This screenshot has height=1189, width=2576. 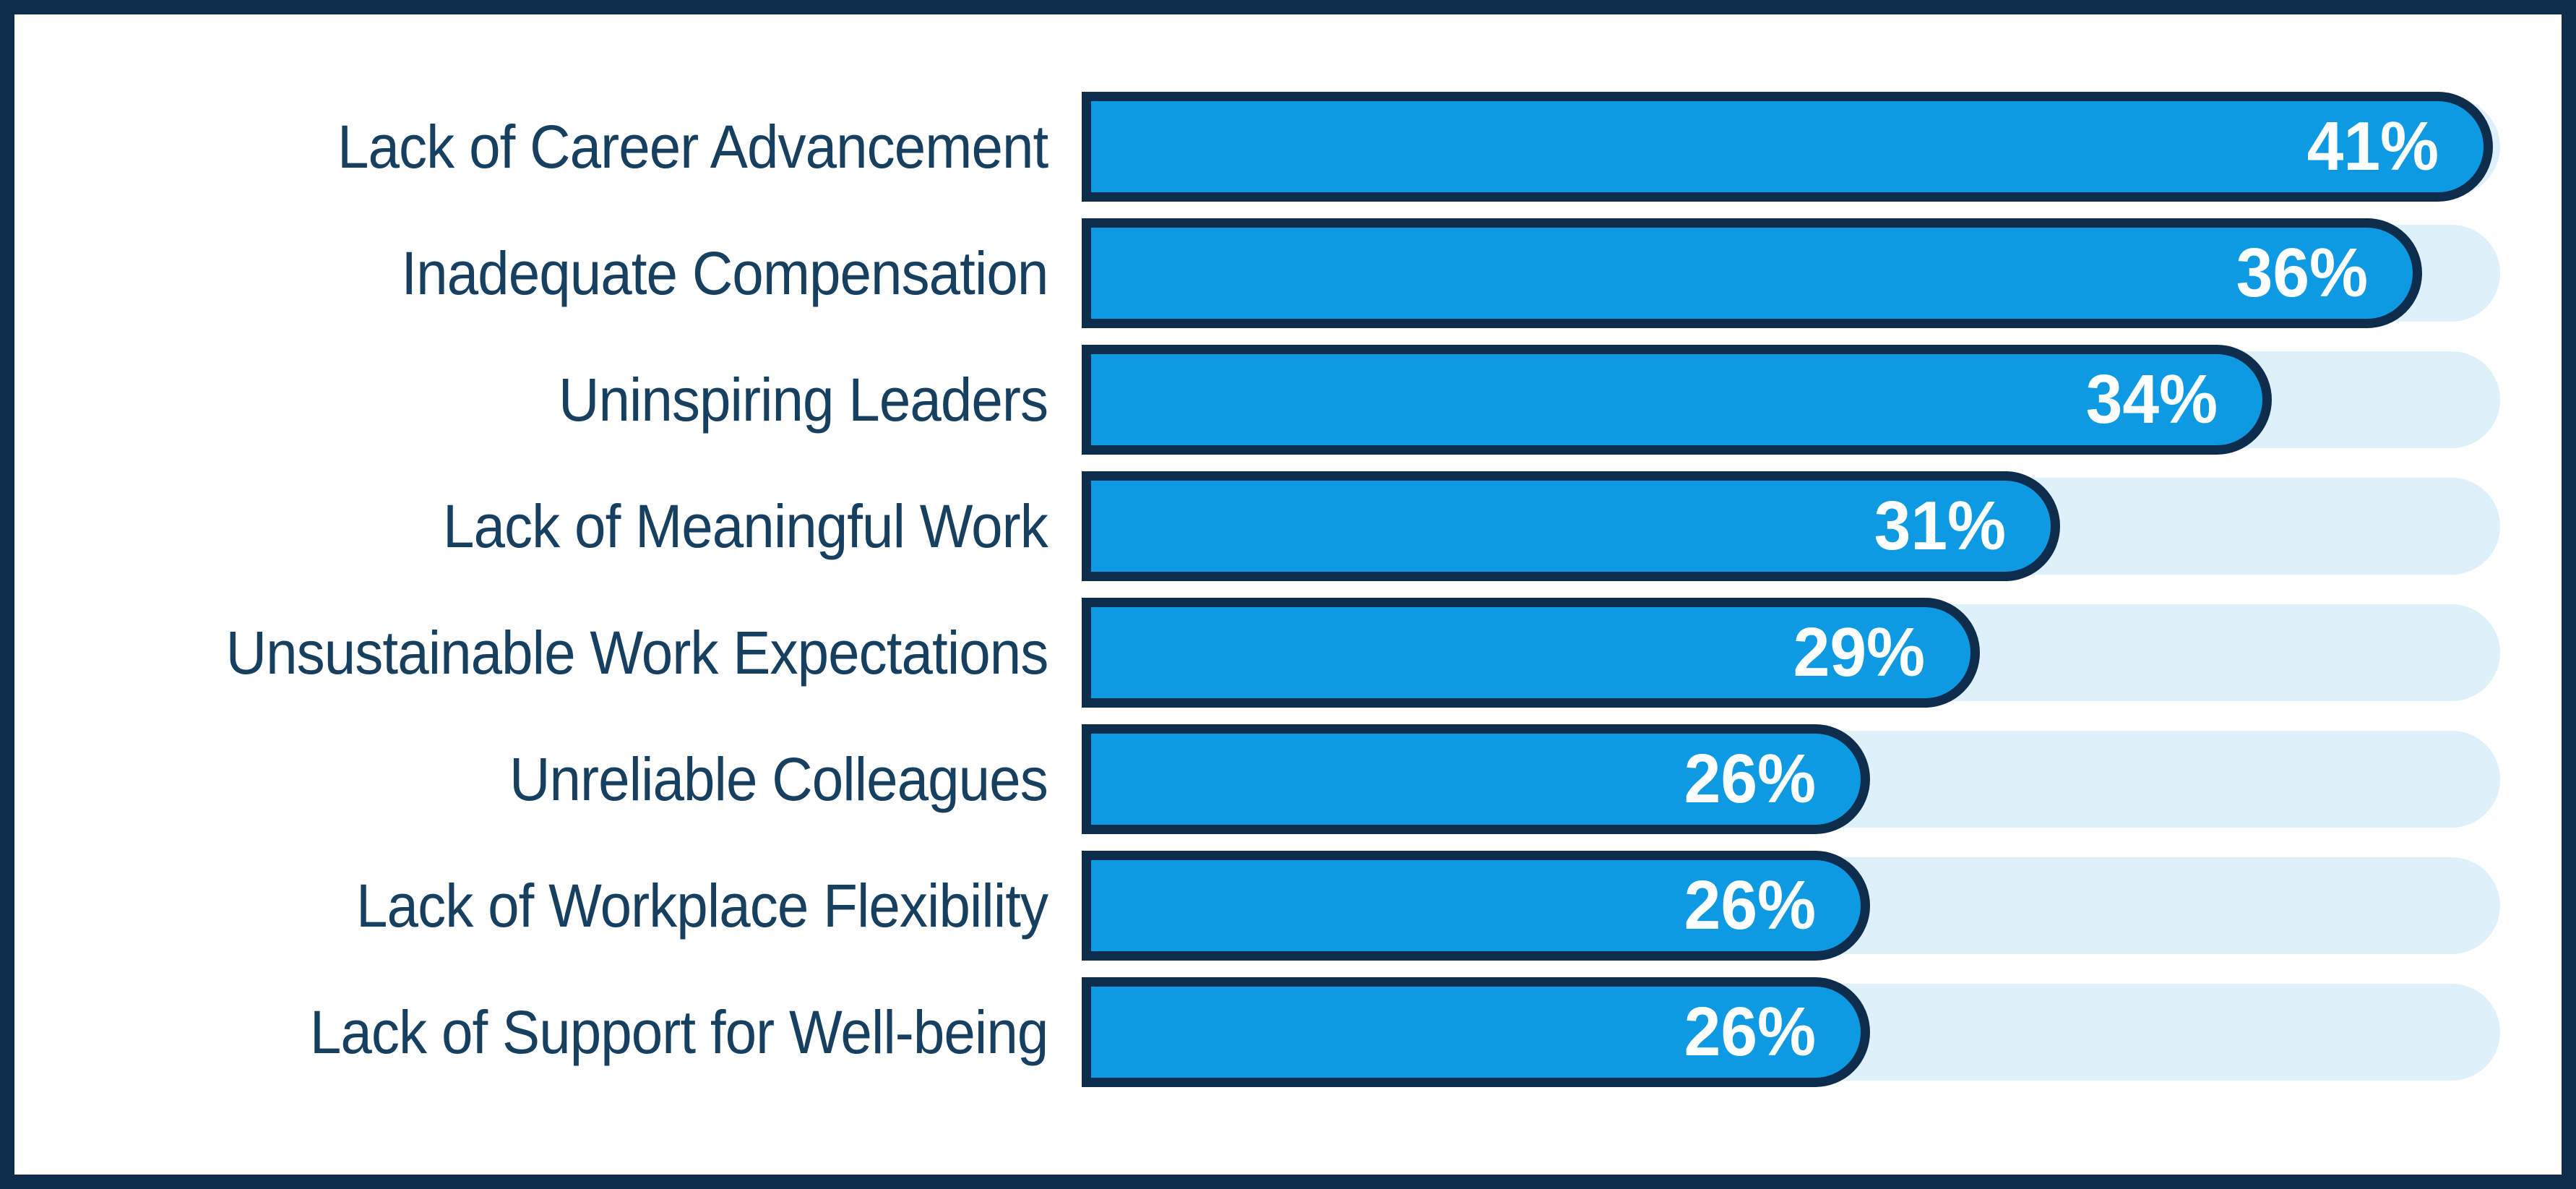 I want to click on category-label-cell: Lack of Workplace Flexibility, so click(x=555, y=906).